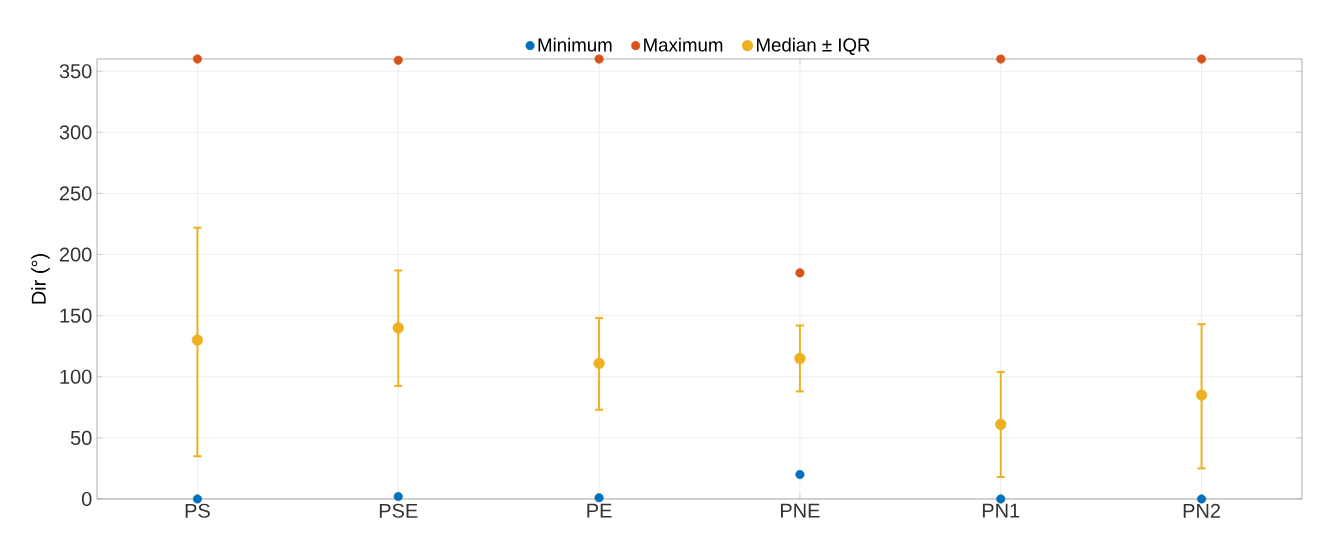 This screenshot has width=1317, height=538. Describe the element at coordinates (813, 46) in the screenshot. I see `legend-label: Median ± IQR` at that location.